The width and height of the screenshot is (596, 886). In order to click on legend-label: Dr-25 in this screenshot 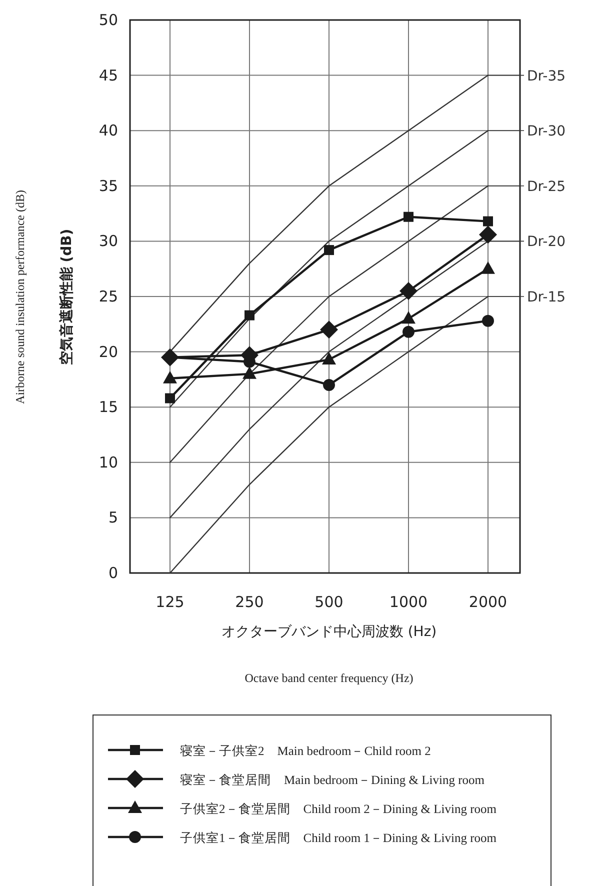, I will do `click(546, 186)`.